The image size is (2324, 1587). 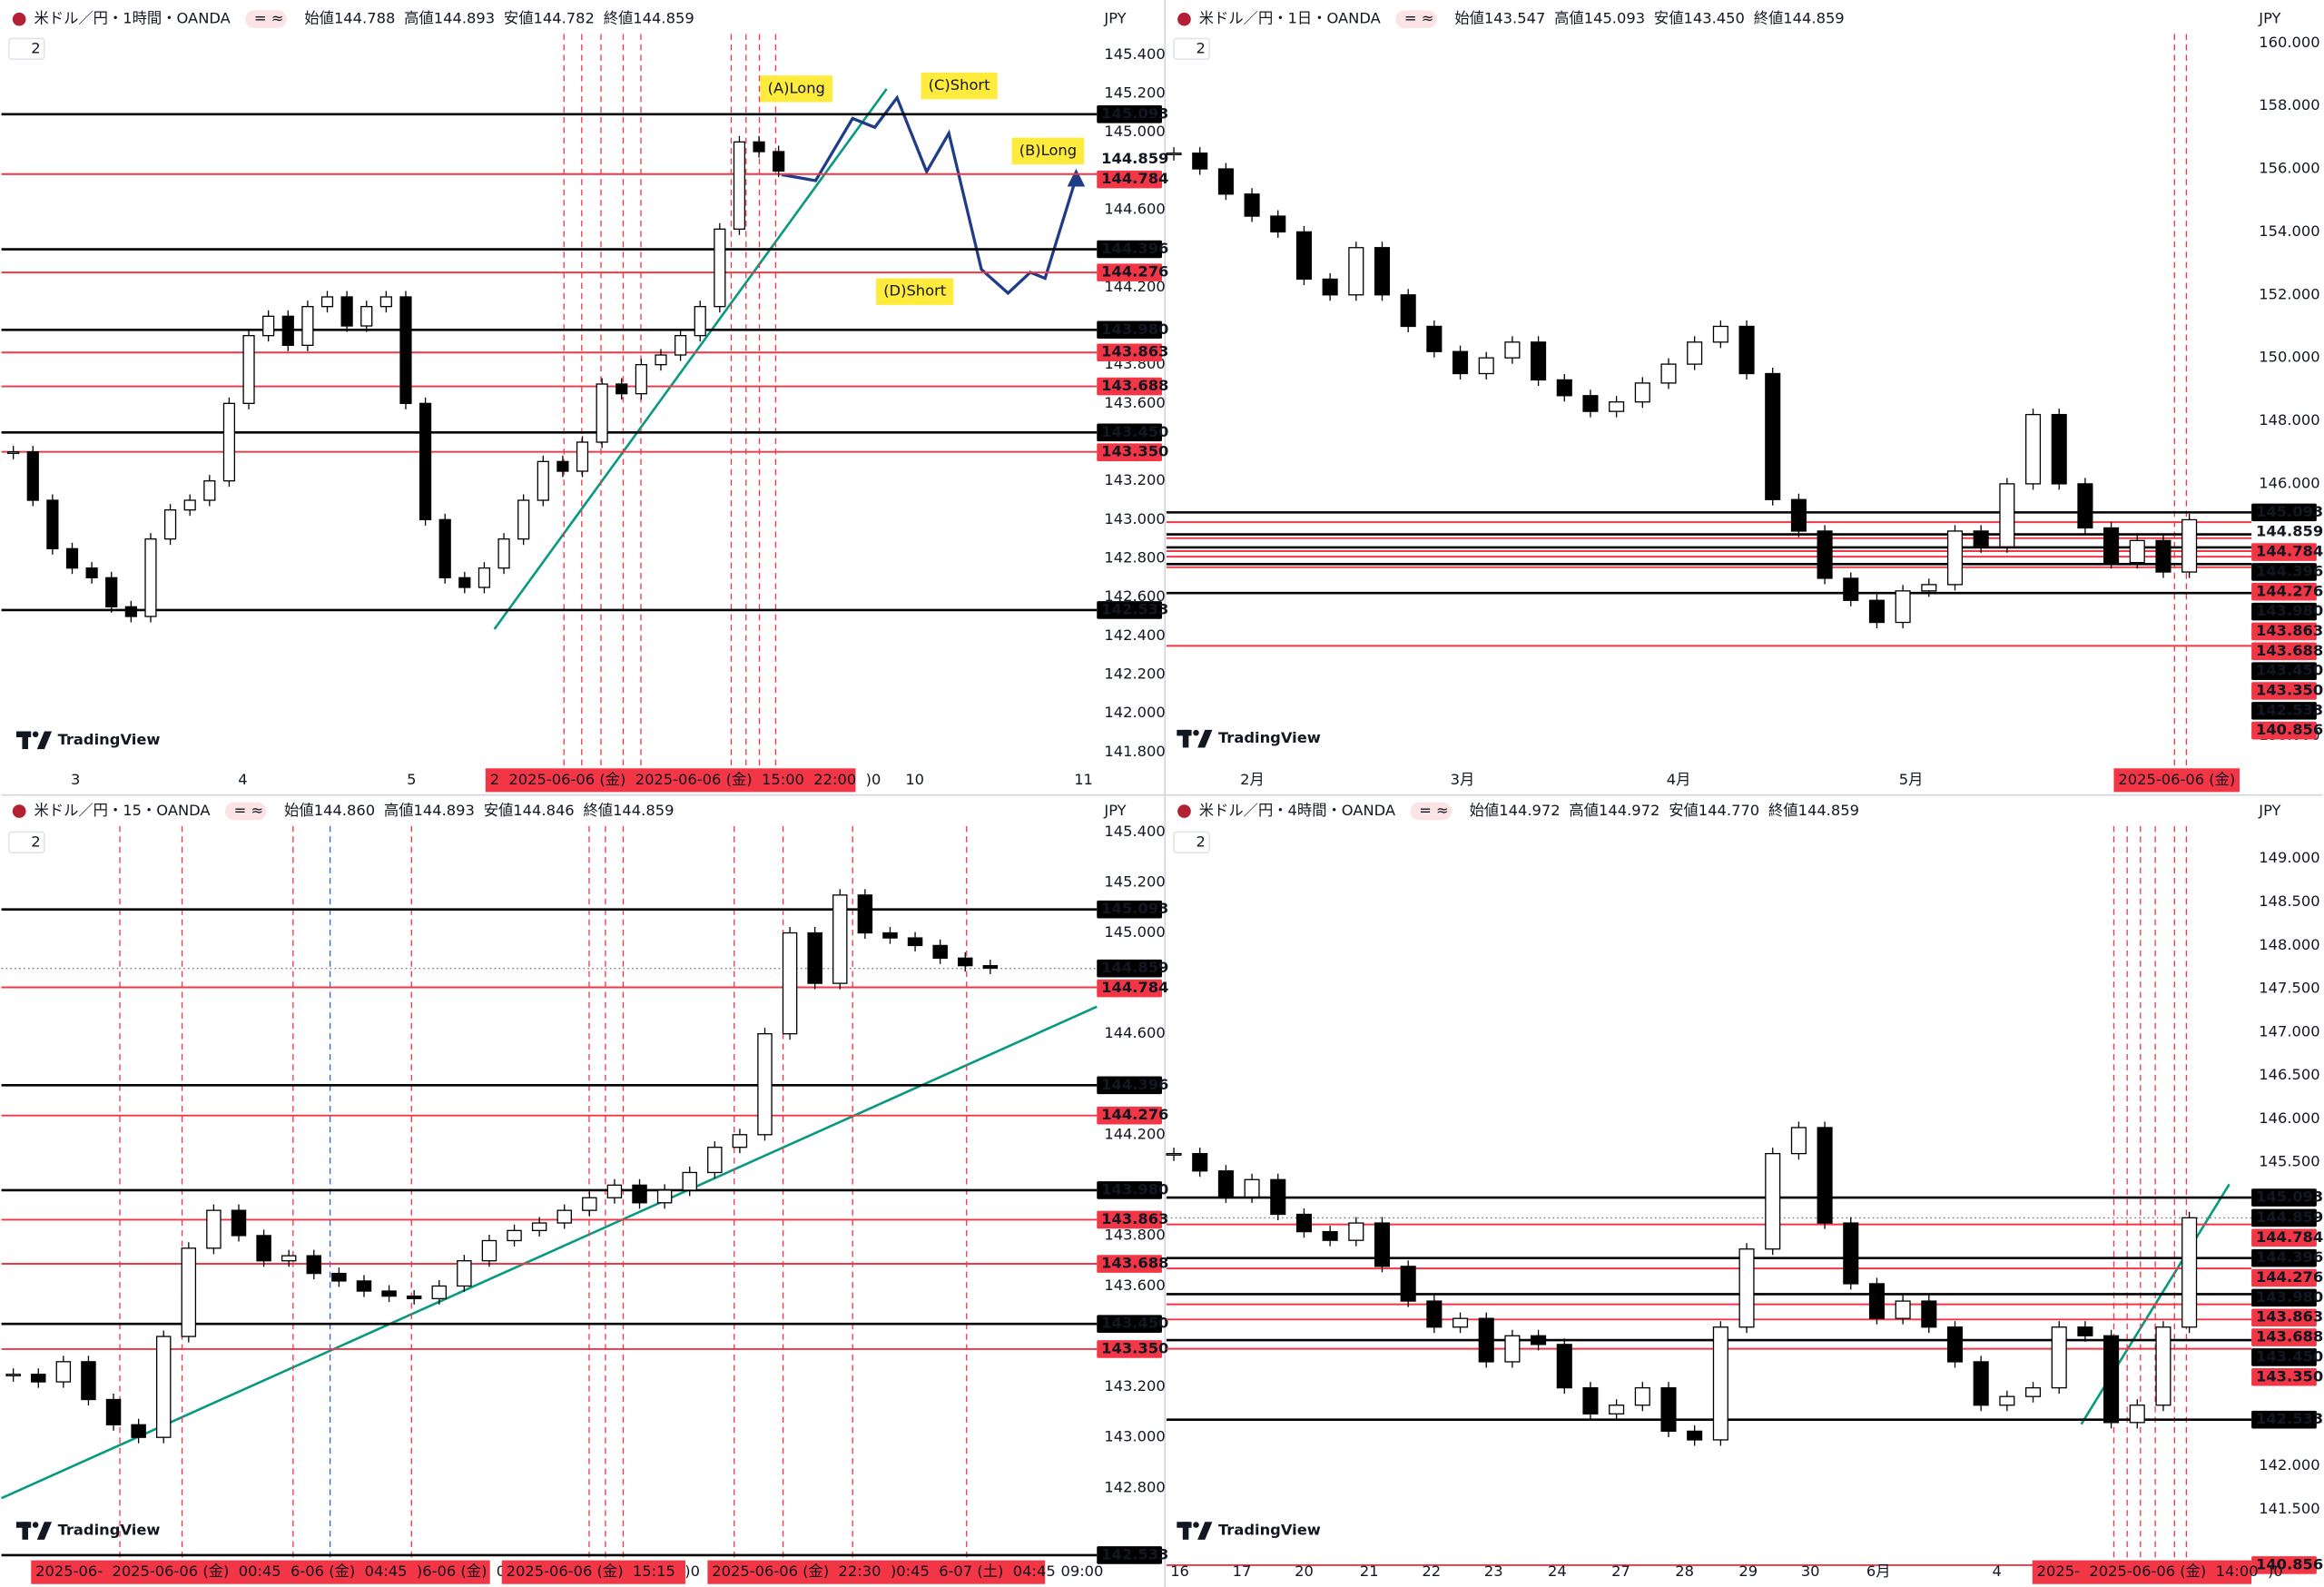 I want to click on ohlc-high: 高値144.972, so click(x=1614, y=810).